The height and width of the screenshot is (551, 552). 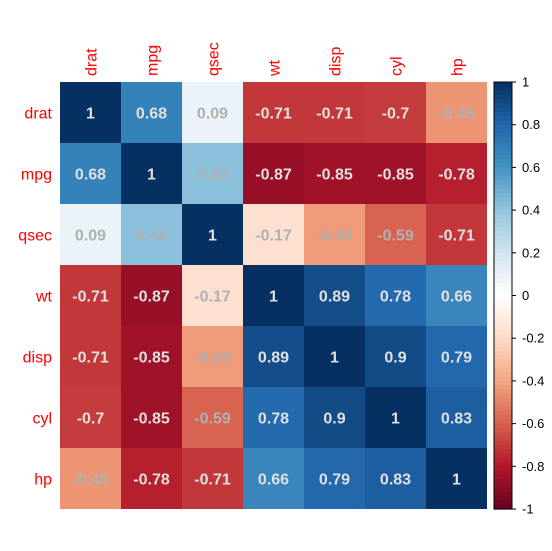 What do you see at coordinates (275, 68) in the screenshot?
I see `column-label-wt: wt` at bounding box center [275, 68].